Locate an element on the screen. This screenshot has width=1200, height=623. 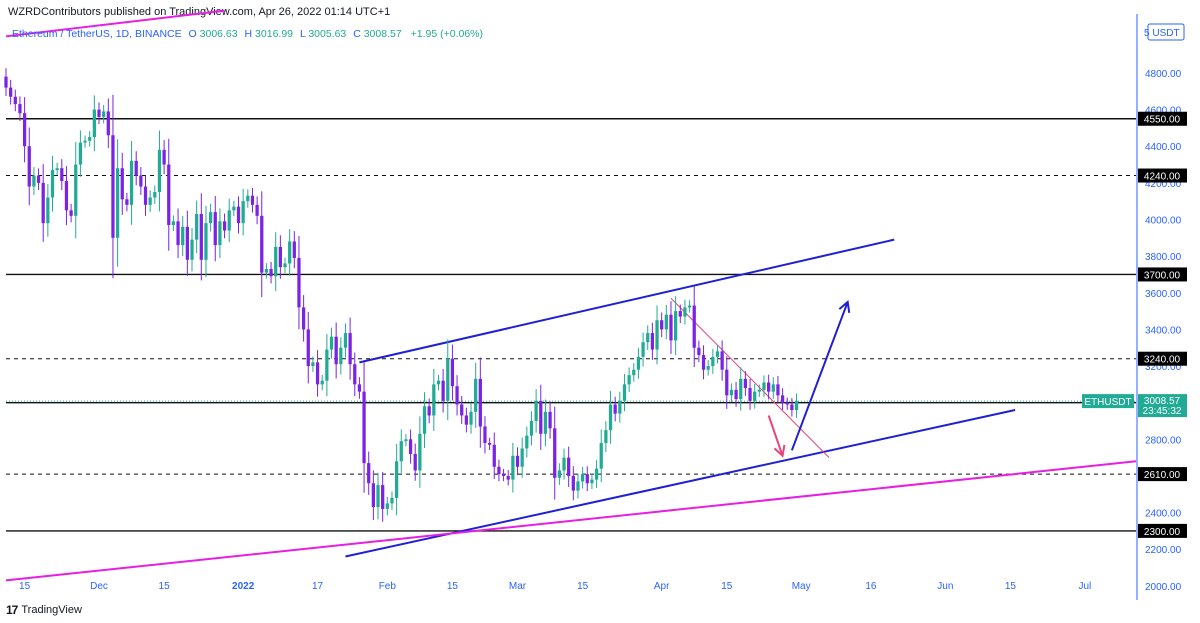
legend-open-label: O is located at coordinates (193, 34).